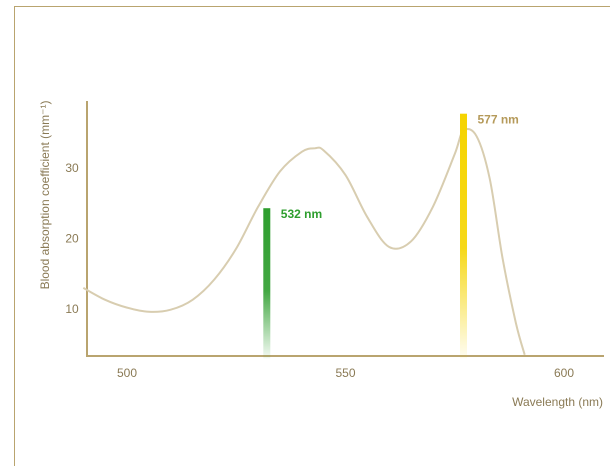  What do you see at coordinates (72, 239) in the screenshot?
I see `y-tick-label: 20` at bounding box center [72, 239].